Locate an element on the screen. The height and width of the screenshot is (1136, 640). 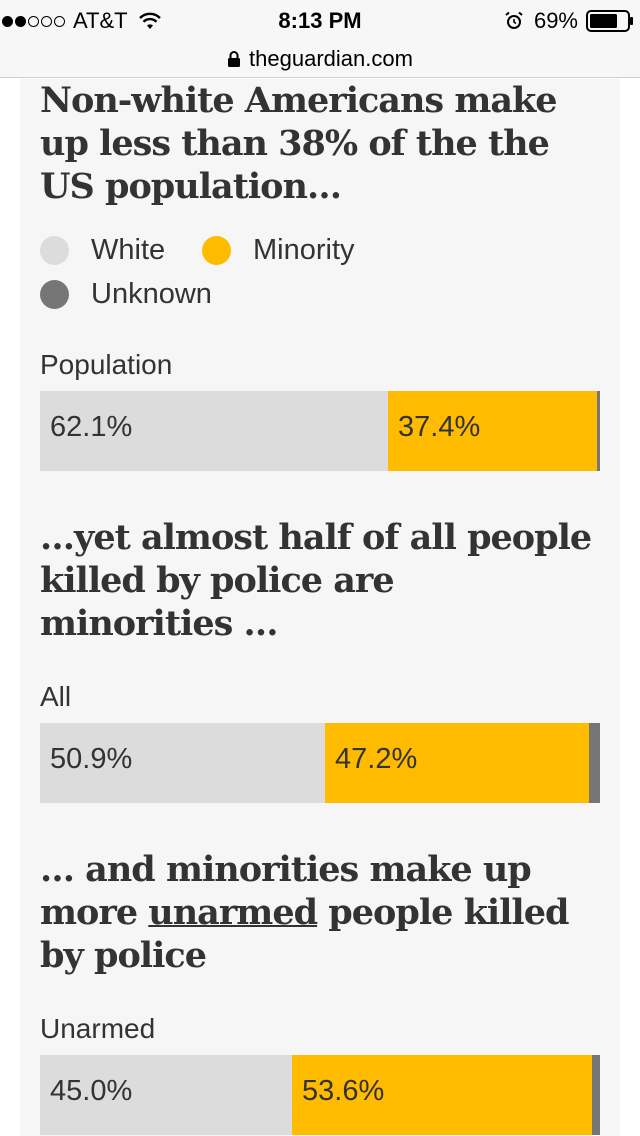
status-left: AT&T is located at coordinates (81, 21).